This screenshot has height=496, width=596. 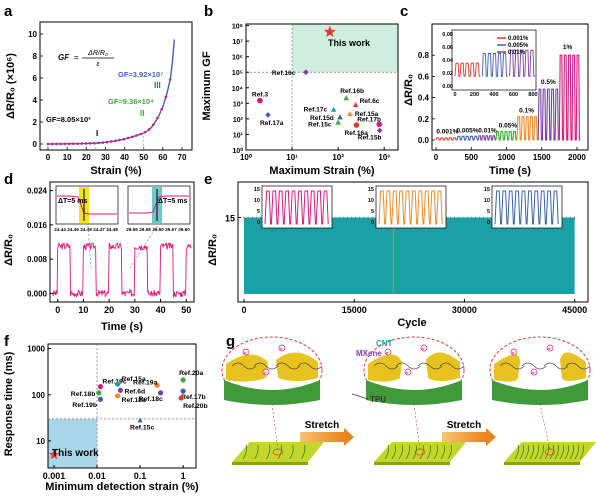 I want to click on panel-f-x-label: 0.01, so click(x=97, y=476).